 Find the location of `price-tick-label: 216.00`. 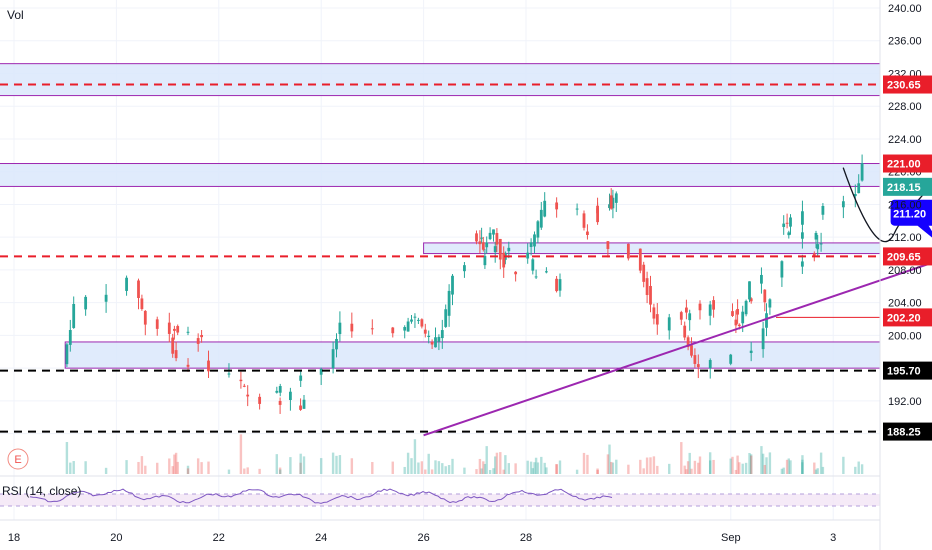

price-tick-label: 216.00 is located at coordinates (905, 205).